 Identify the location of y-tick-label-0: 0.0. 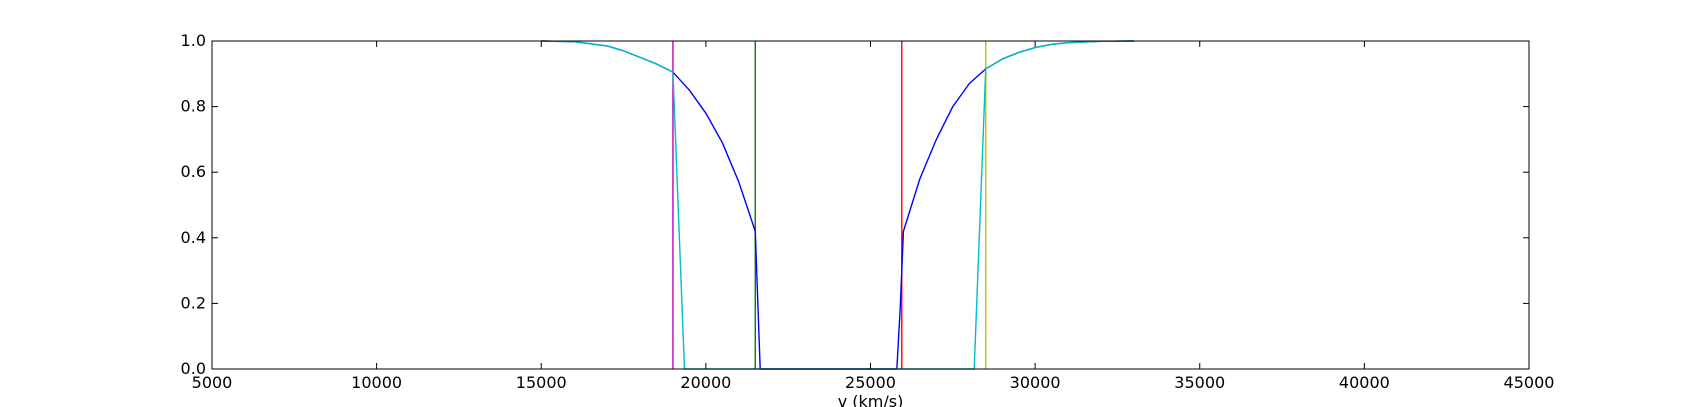
(193, 368).